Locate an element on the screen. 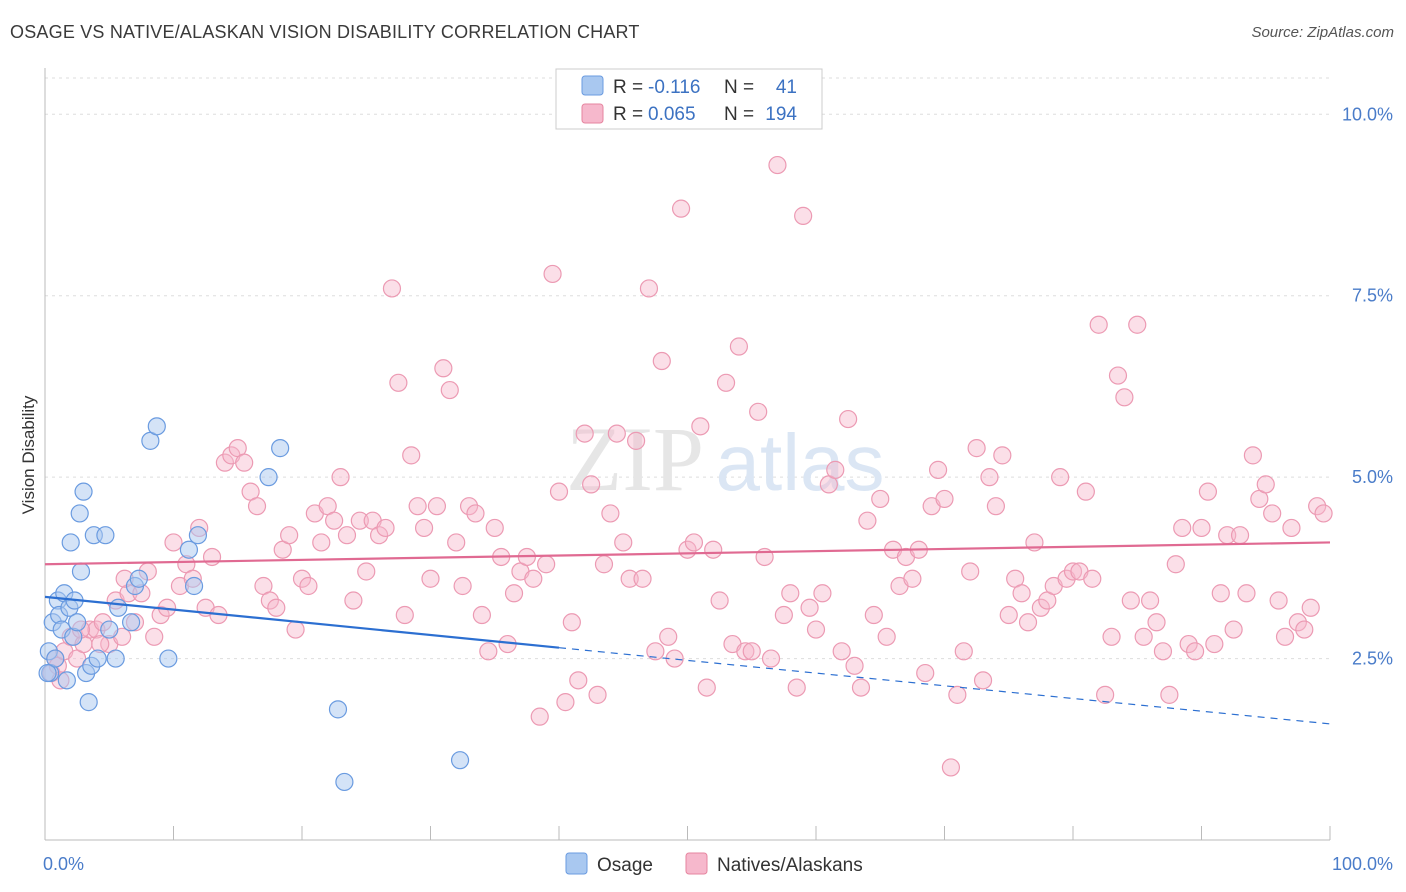 Image resolution: width=1406 pixels, height=892 pixels. x-tick-label-1: 100.0% is located at coordinates (1362, 864).